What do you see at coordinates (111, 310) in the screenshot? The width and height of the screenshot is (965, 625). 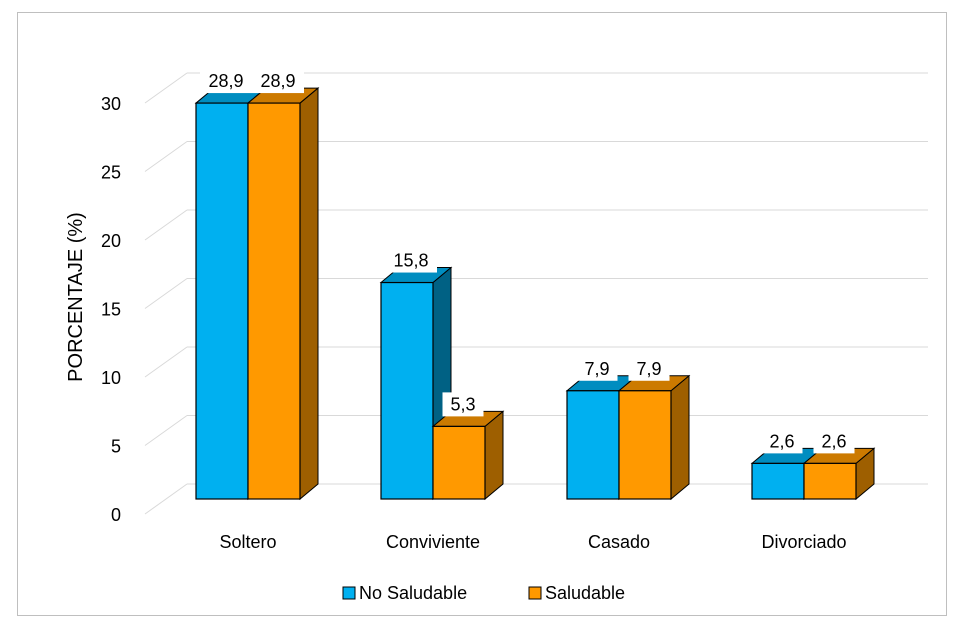 I see `y-tick-label: 15` at bounding box center [111, 310].